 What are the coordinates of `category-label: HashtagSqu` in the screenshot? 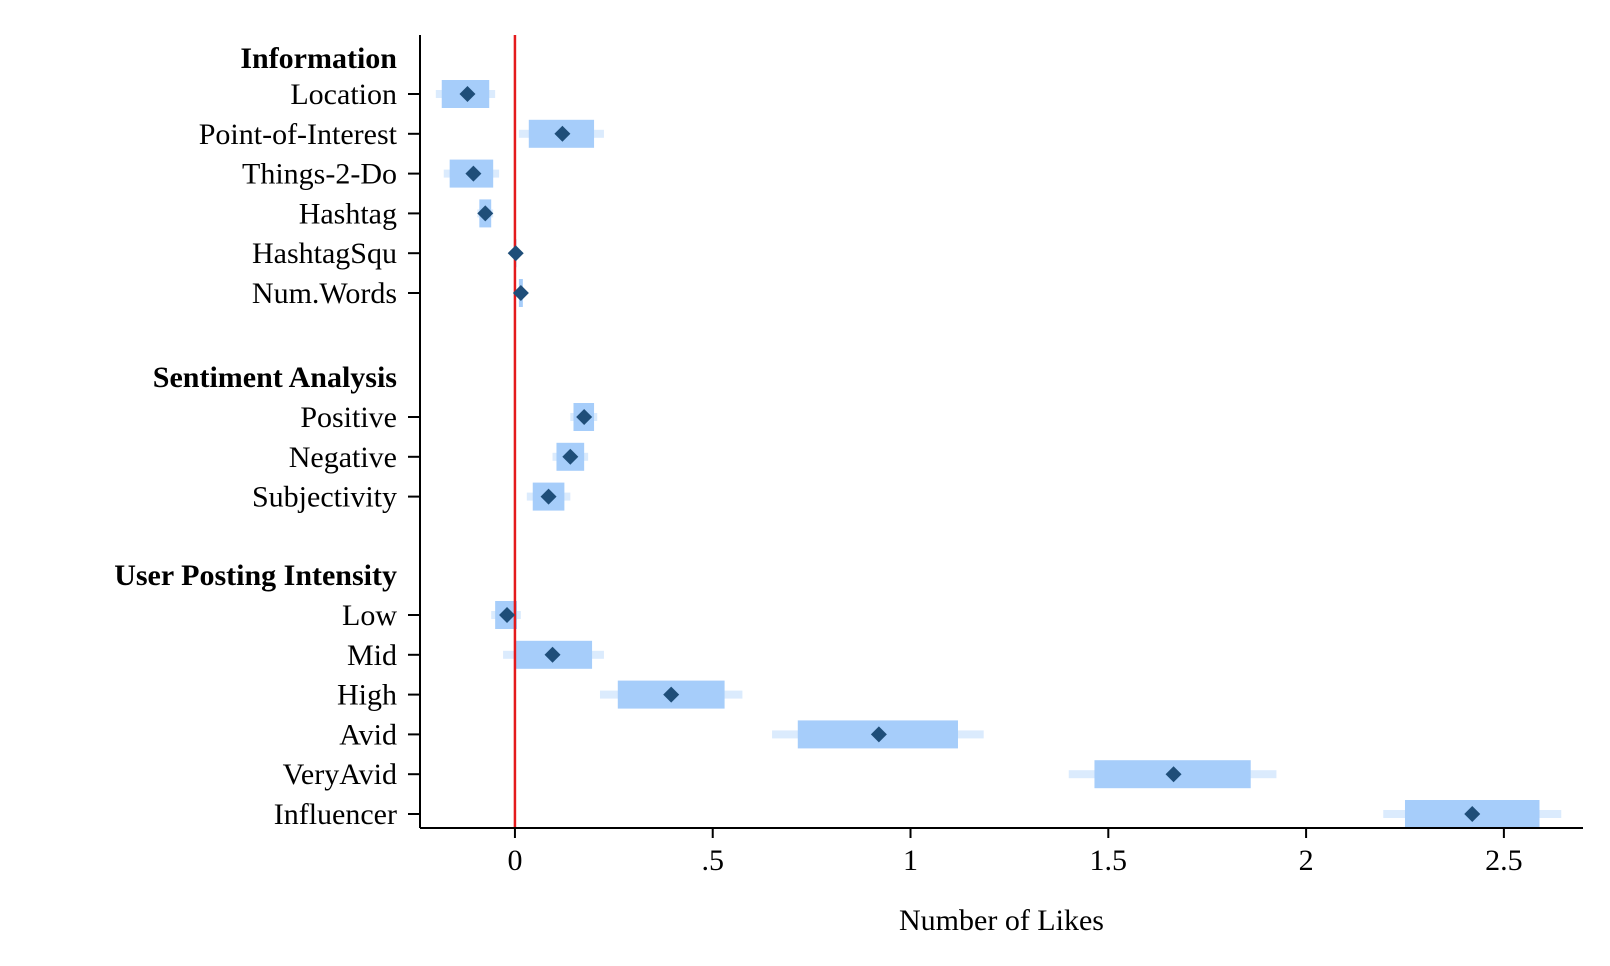 It's located at (324, 253).